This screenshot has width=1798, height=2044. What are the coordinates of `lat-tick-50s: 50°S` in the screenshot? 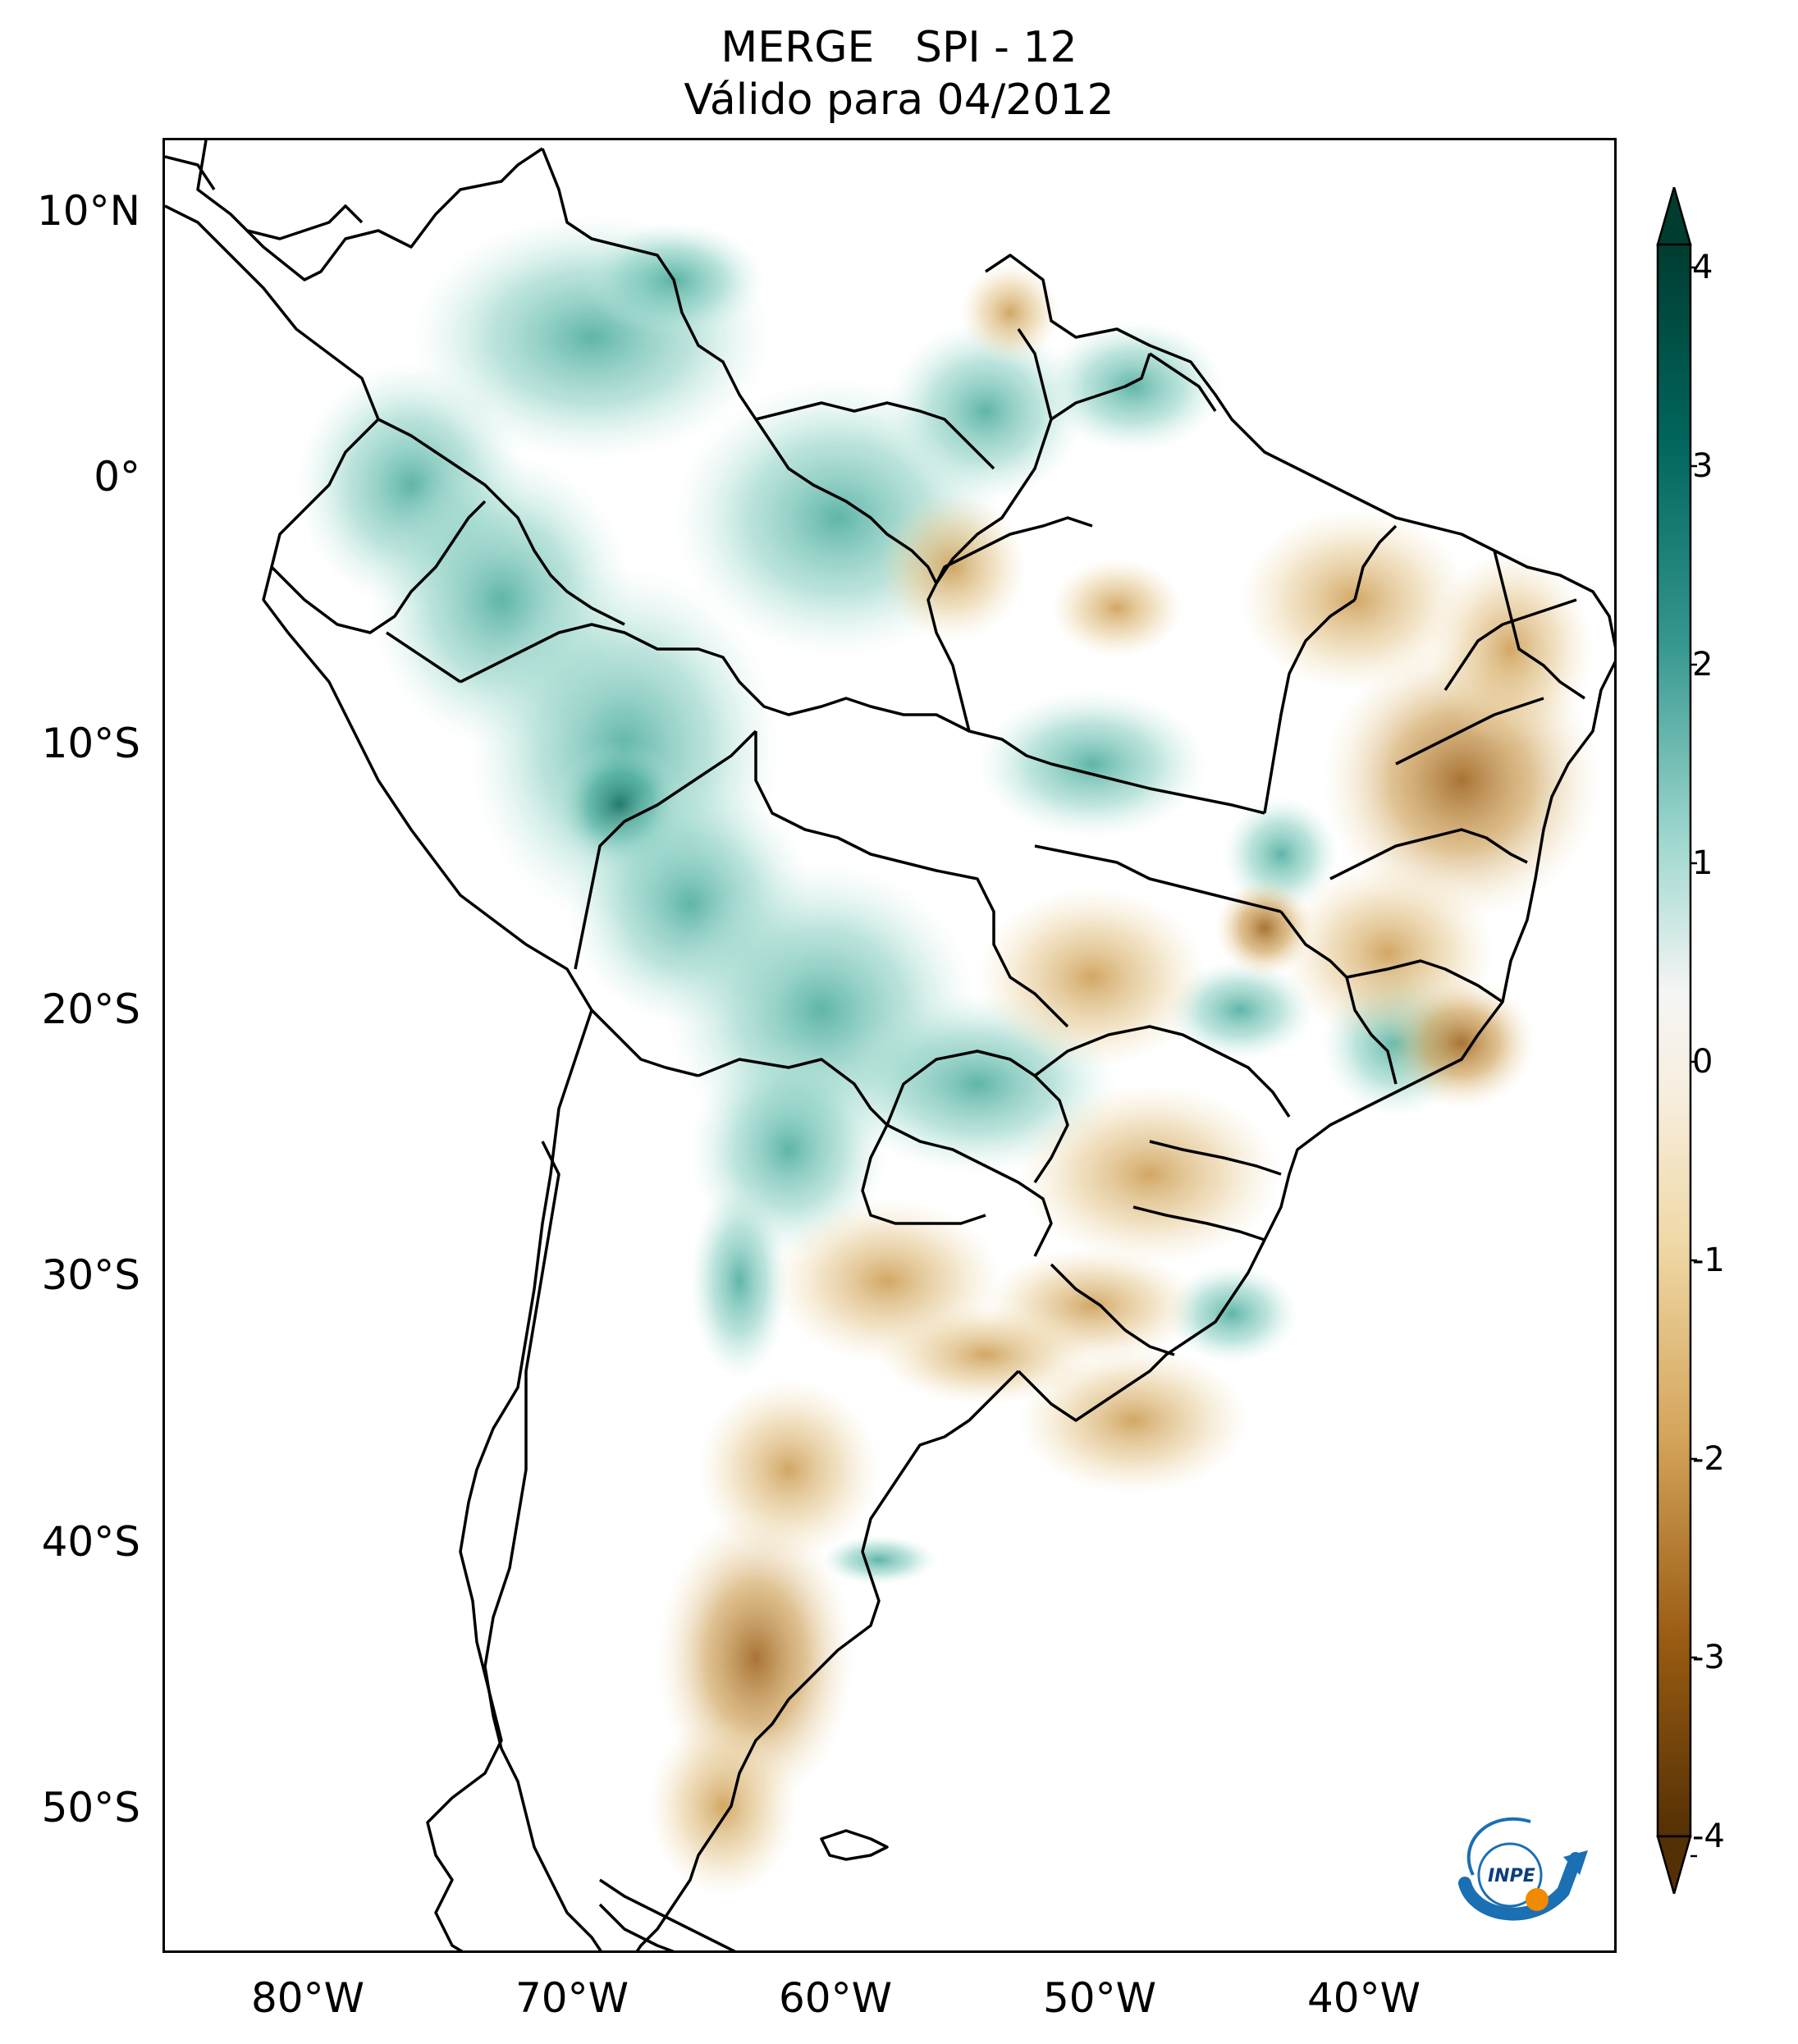 It's located at (90, 1807).